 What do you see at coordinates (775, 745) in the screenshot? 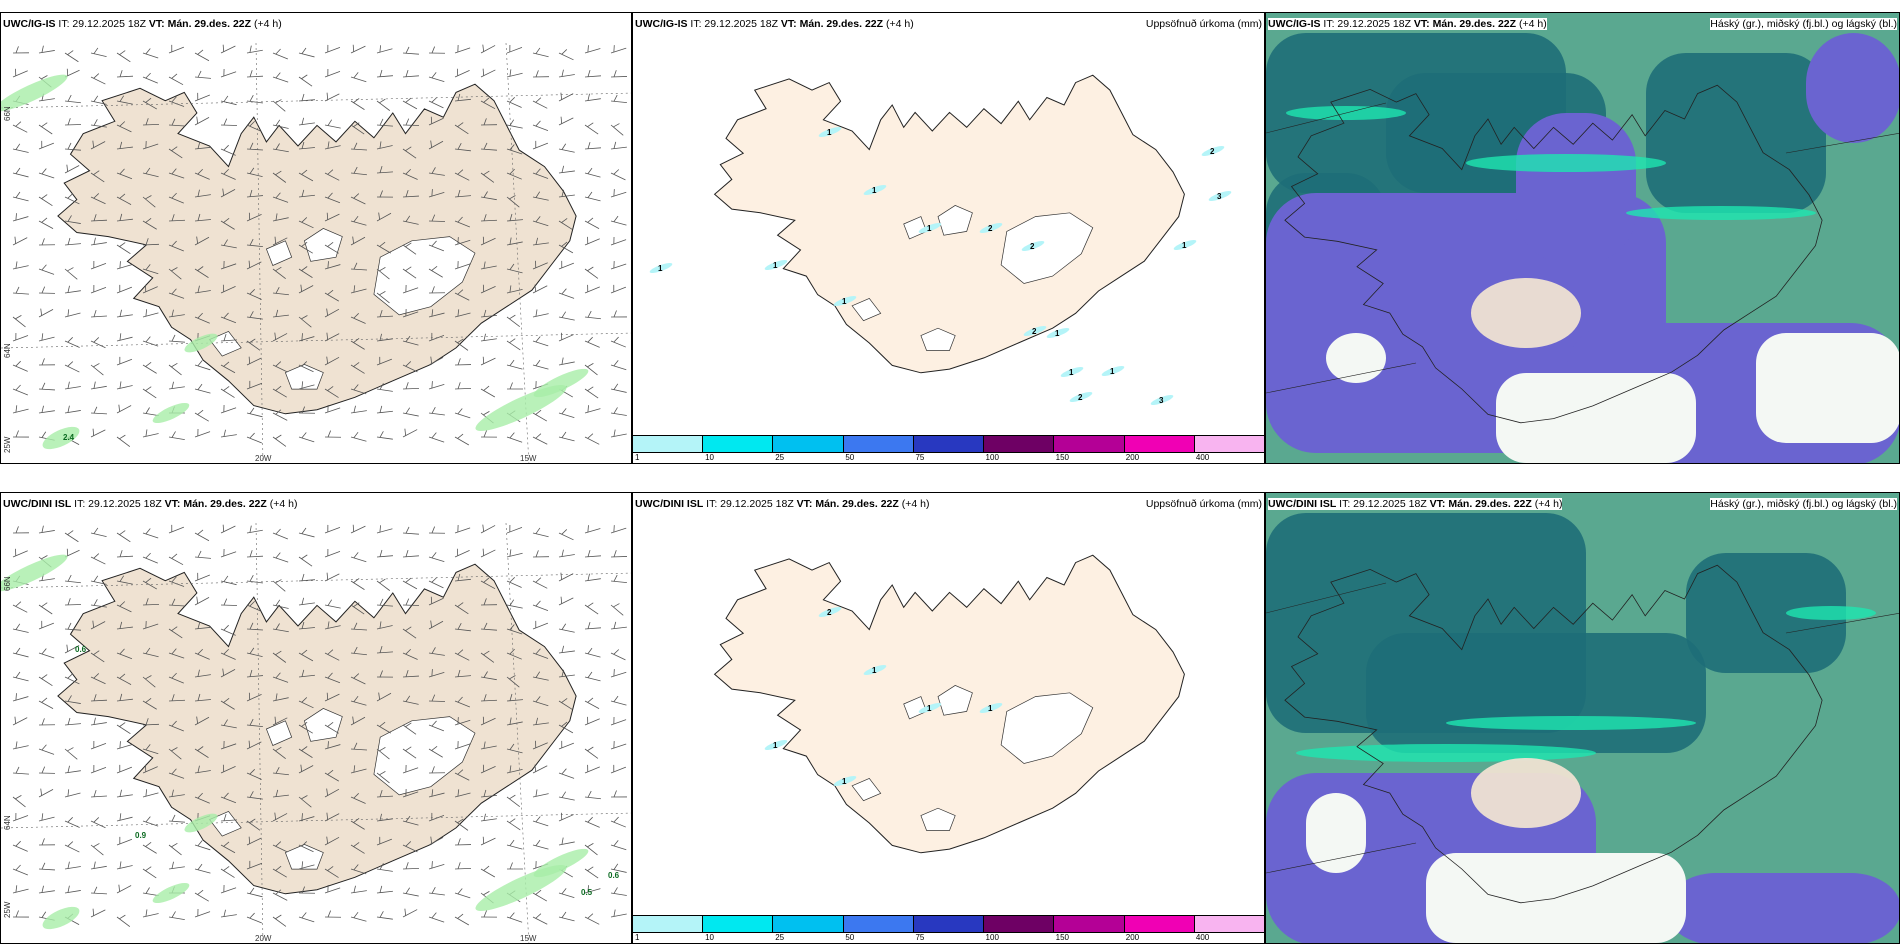
I see `precip-value: 1` at bounding box center [775, 745].